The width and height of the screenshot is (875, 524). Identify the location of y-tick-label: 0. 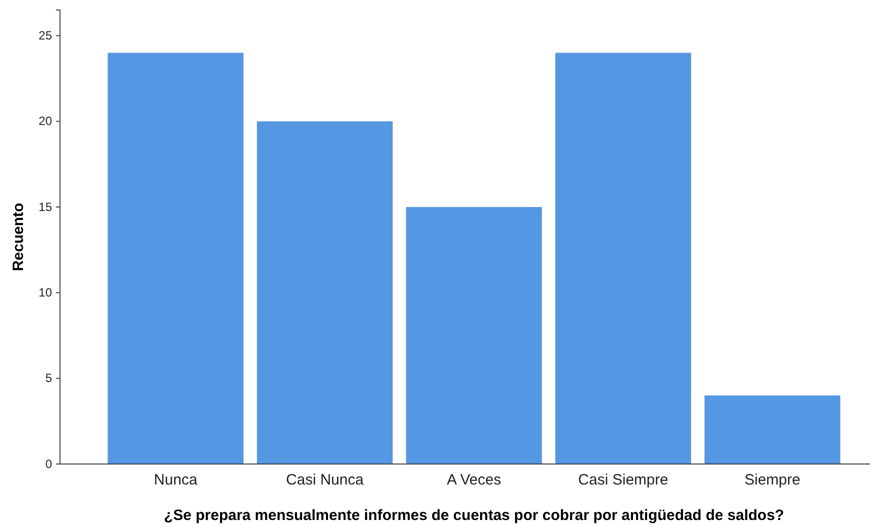
(48, 463).